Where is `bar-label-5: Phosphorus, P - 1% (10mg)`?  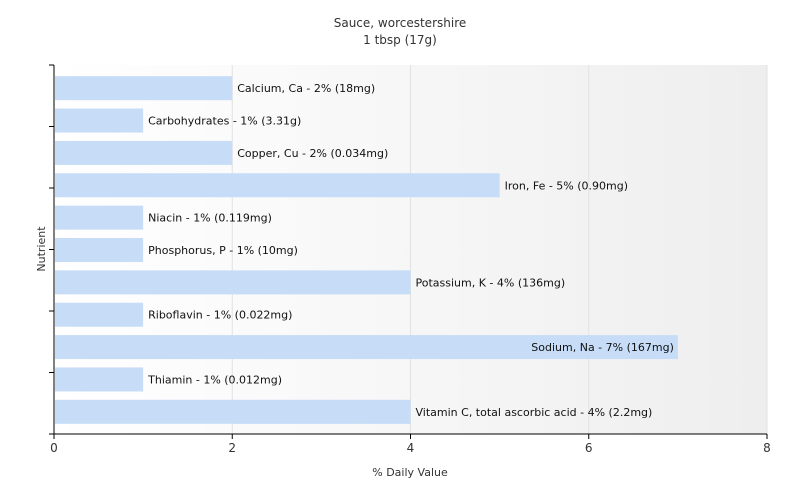
bar-label-5: Phosphorus, P - 1% (10mg) is located at coordinates (223, 250).